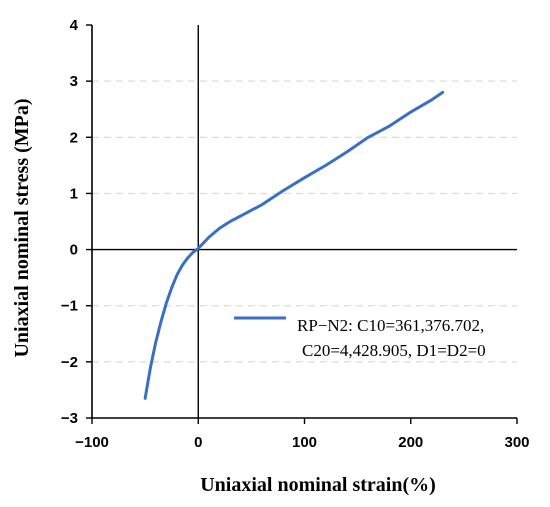 Image resolution: width=550 pixels, height=507 pixels. I want to click on legend-label-line-1: RP−N2: C10=361,376.702,, so click(390, 325).